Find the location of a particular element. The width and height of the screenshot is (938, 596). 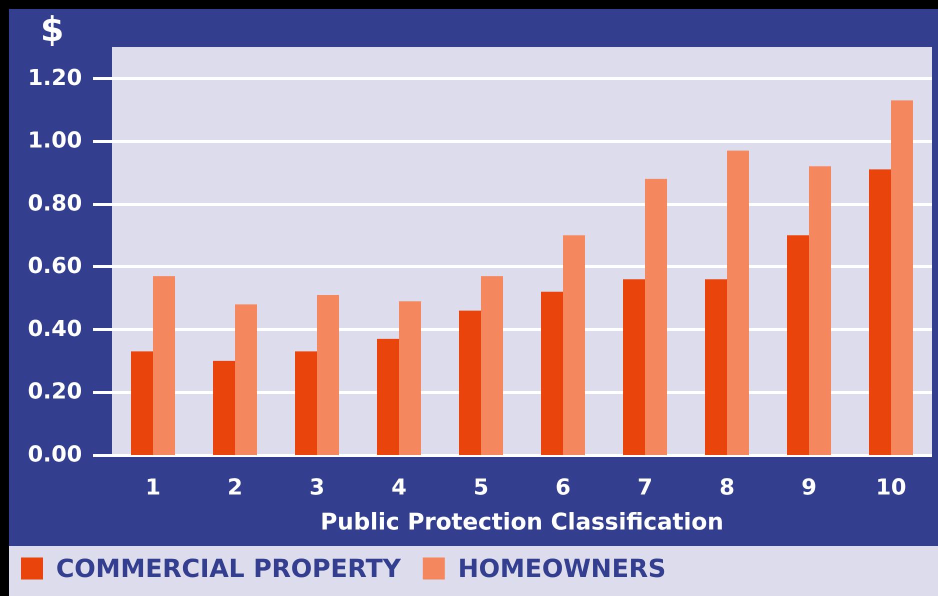

x-tick-label: 4 is located at coordinates (399, 488).